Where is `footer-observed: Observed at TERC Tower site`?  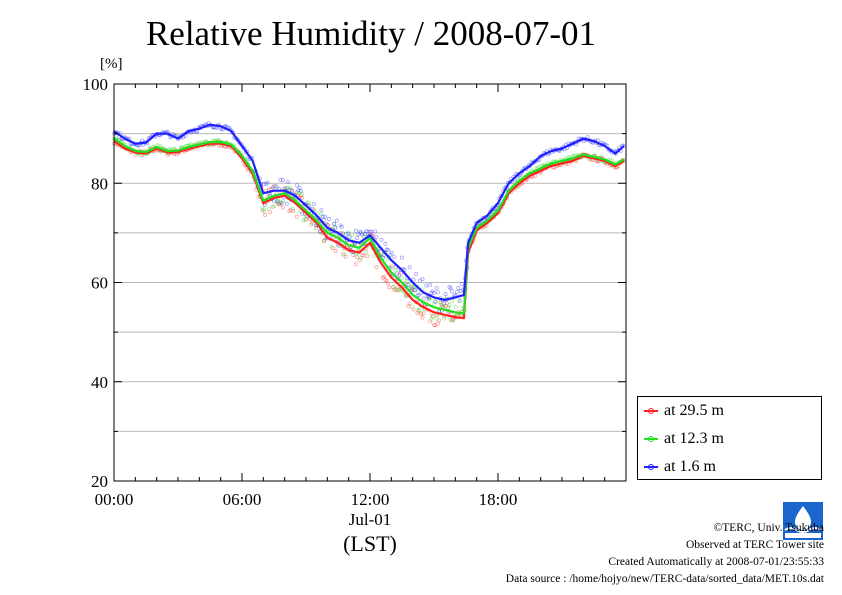
footer-observed: Observed at TERC Tower site is located at coordinates (754, 545).